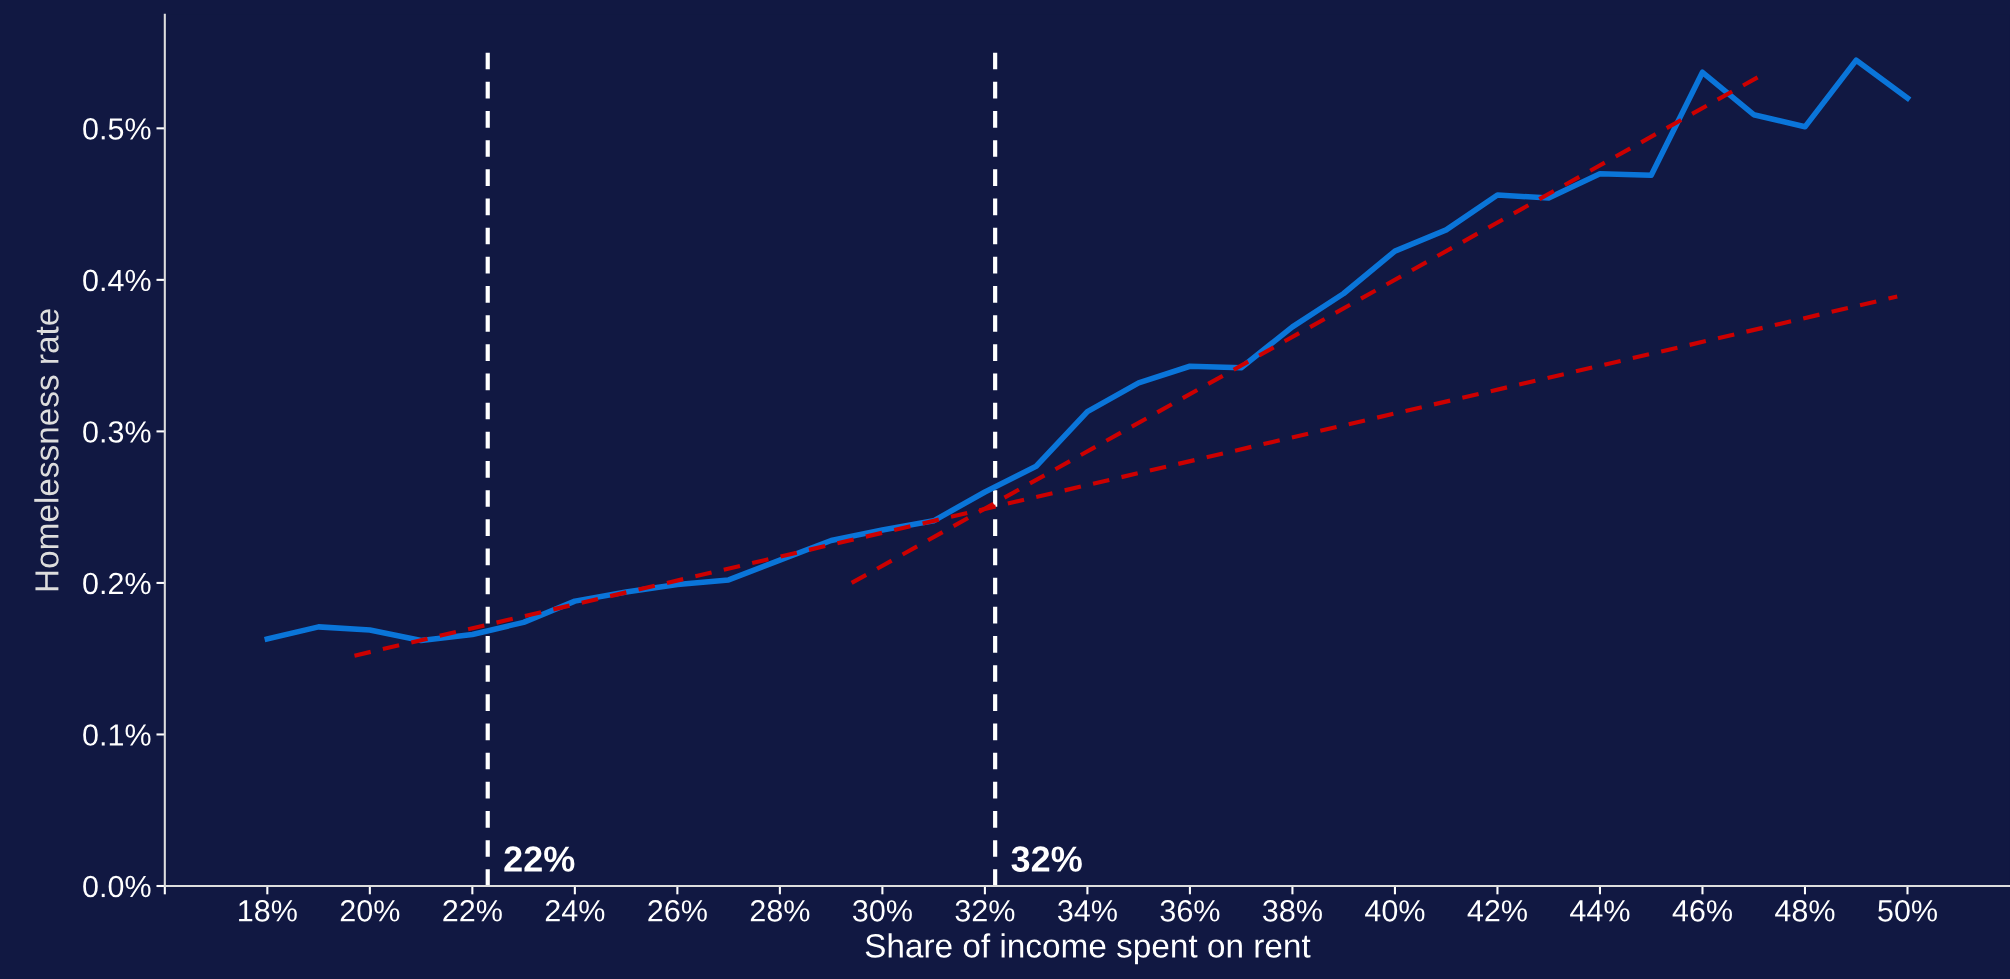  What do you see at coordinates (1907, 911) in the screenshot?
I see `x-tick-label: 50%` at bounding box center [1907, 911].